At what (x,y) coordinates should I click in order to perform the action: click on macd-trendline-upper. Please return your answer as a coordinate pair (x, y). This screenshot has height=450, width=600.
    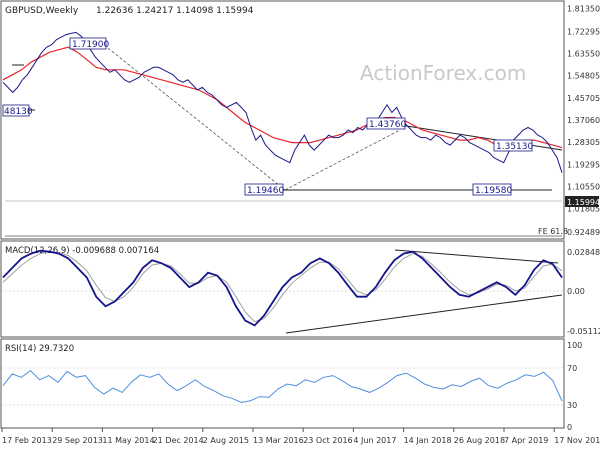
    Looking at the image, I should click on (476, 256).